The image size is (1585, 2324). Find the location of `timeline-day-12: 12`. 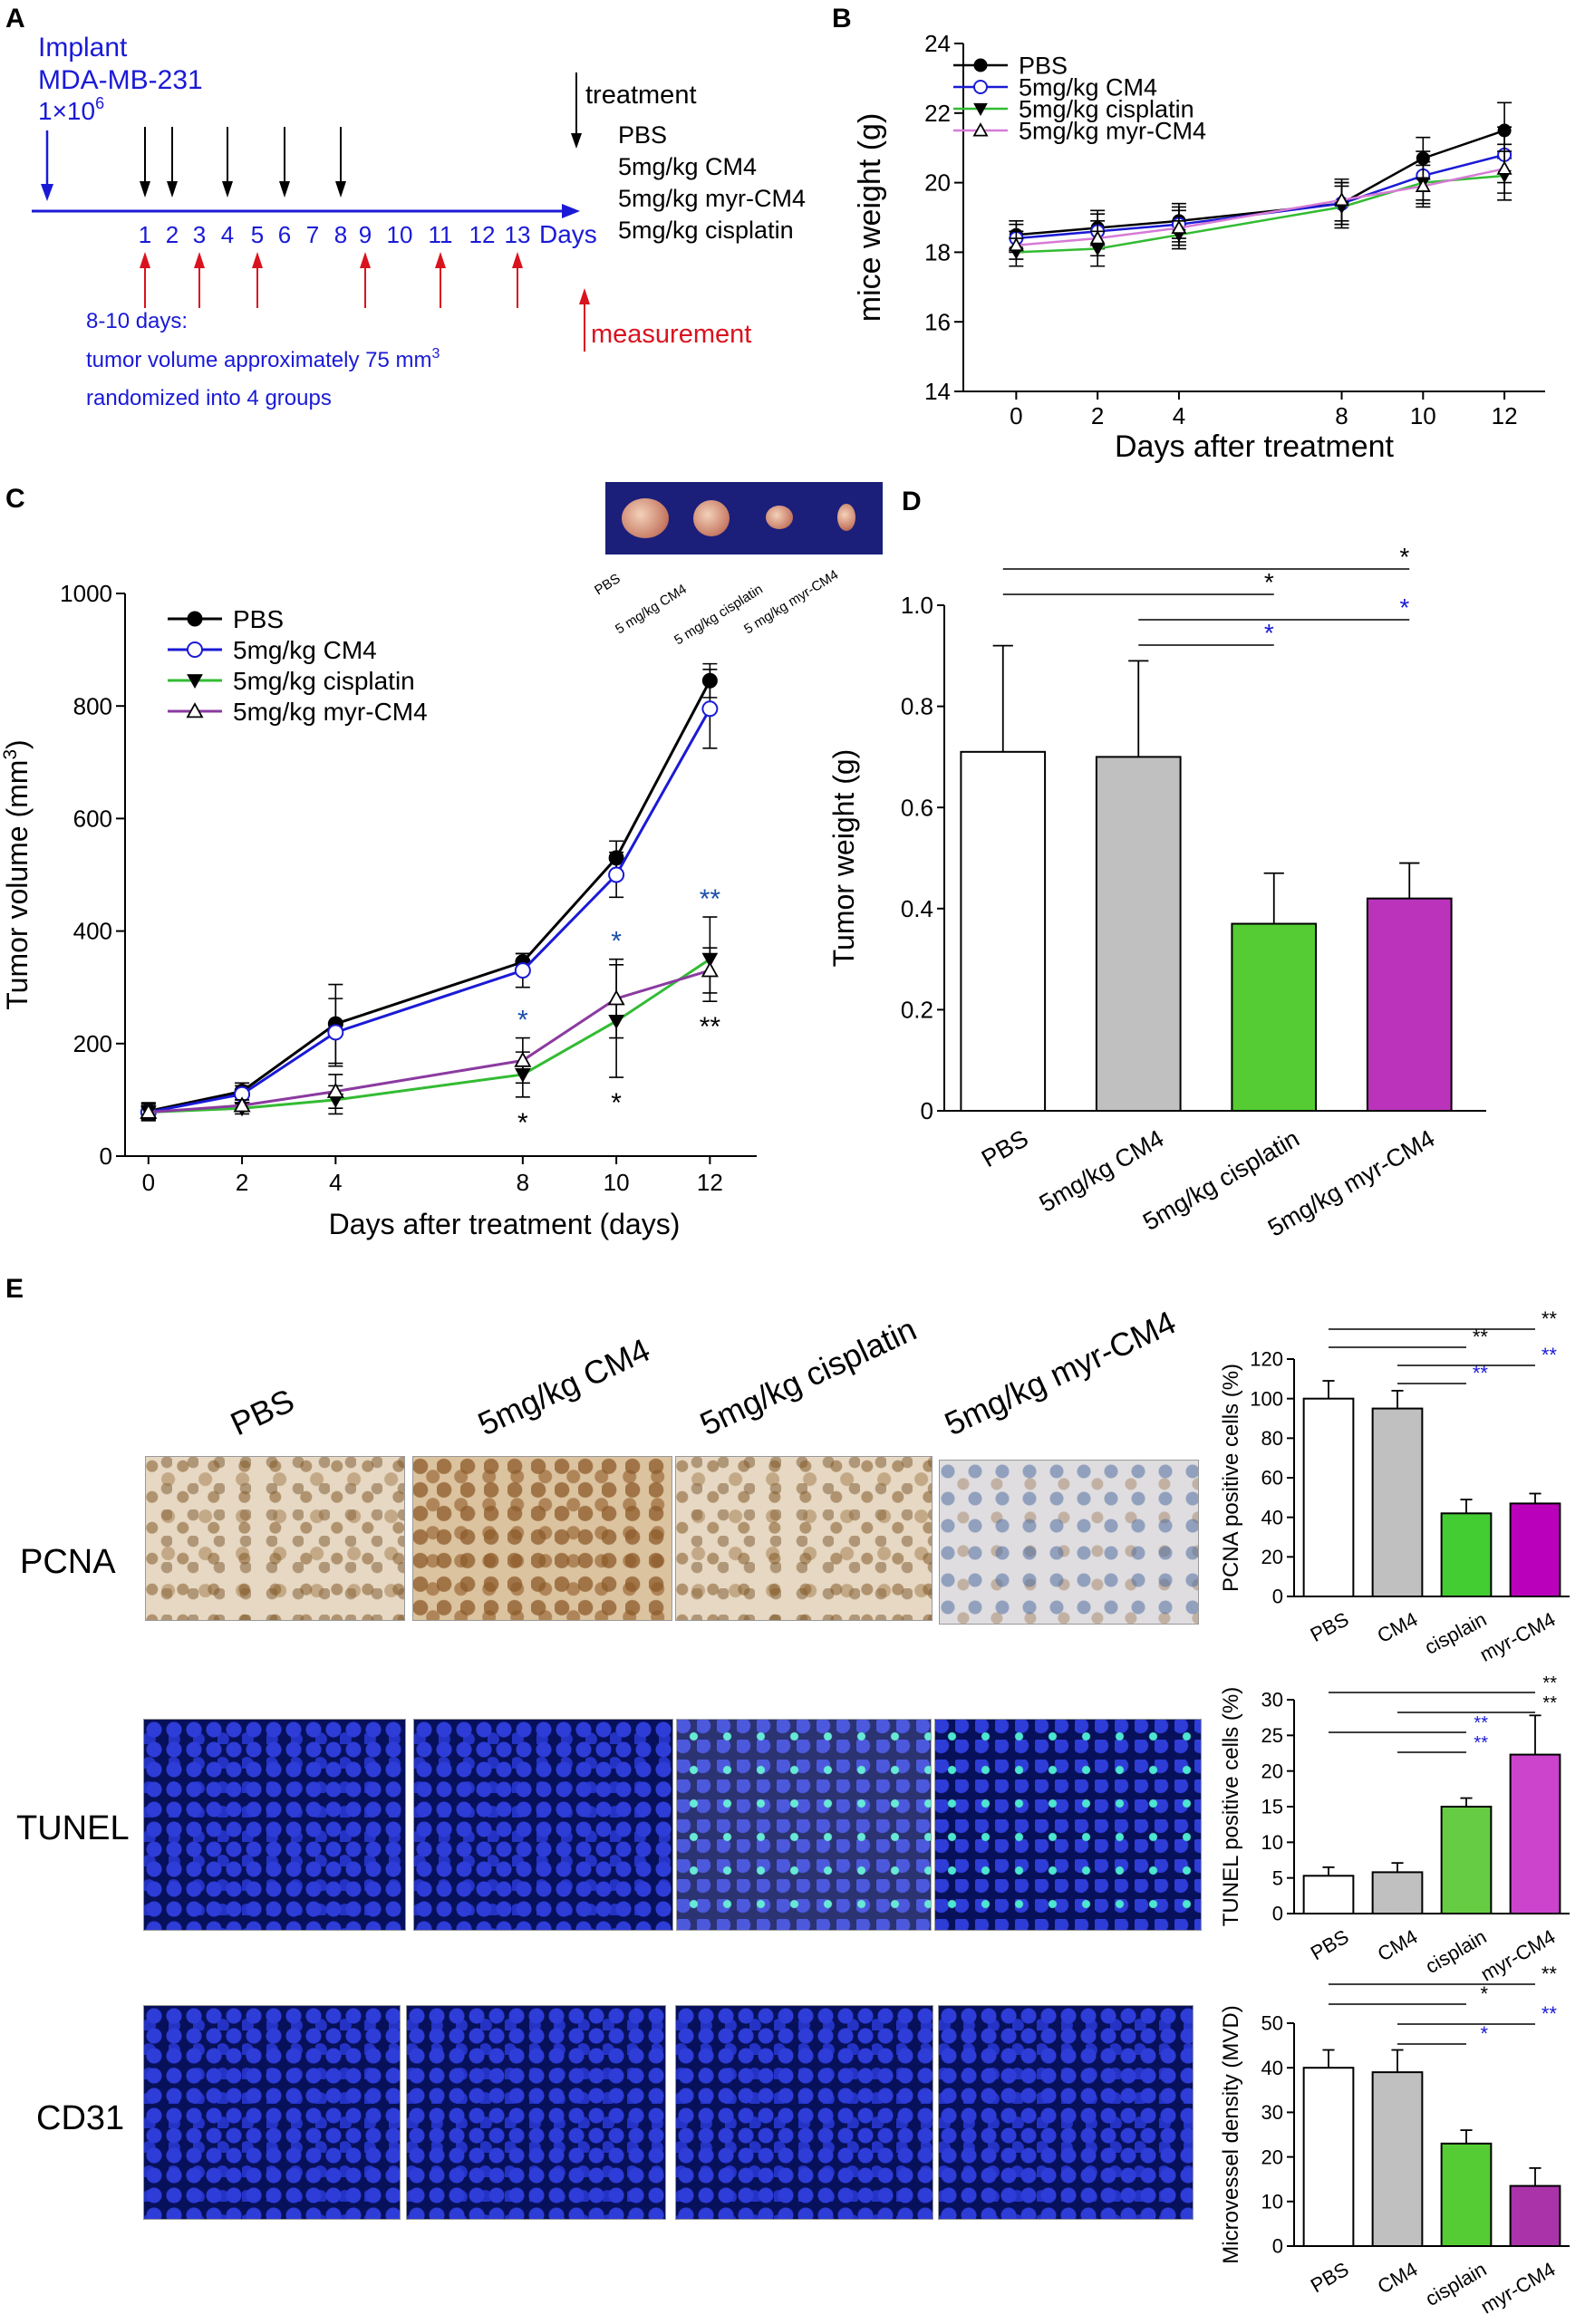

timeline-day-12: 12 is located at coordinates (482, 234).